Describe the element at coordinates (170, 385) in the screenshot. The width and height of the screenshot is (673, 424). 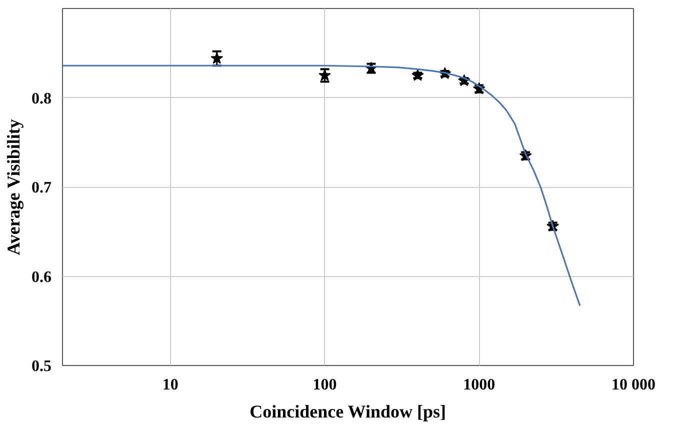
I see `x-tick-label: 10` at that location.